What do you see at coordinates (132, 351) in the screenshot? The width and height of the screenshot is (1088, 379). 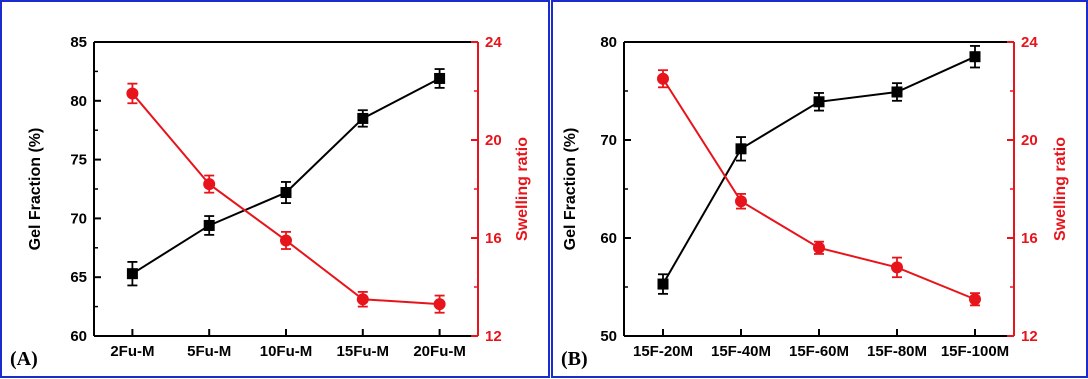 I see `x-tick-label: 2Fu-M` at bounding box center [132, 351].